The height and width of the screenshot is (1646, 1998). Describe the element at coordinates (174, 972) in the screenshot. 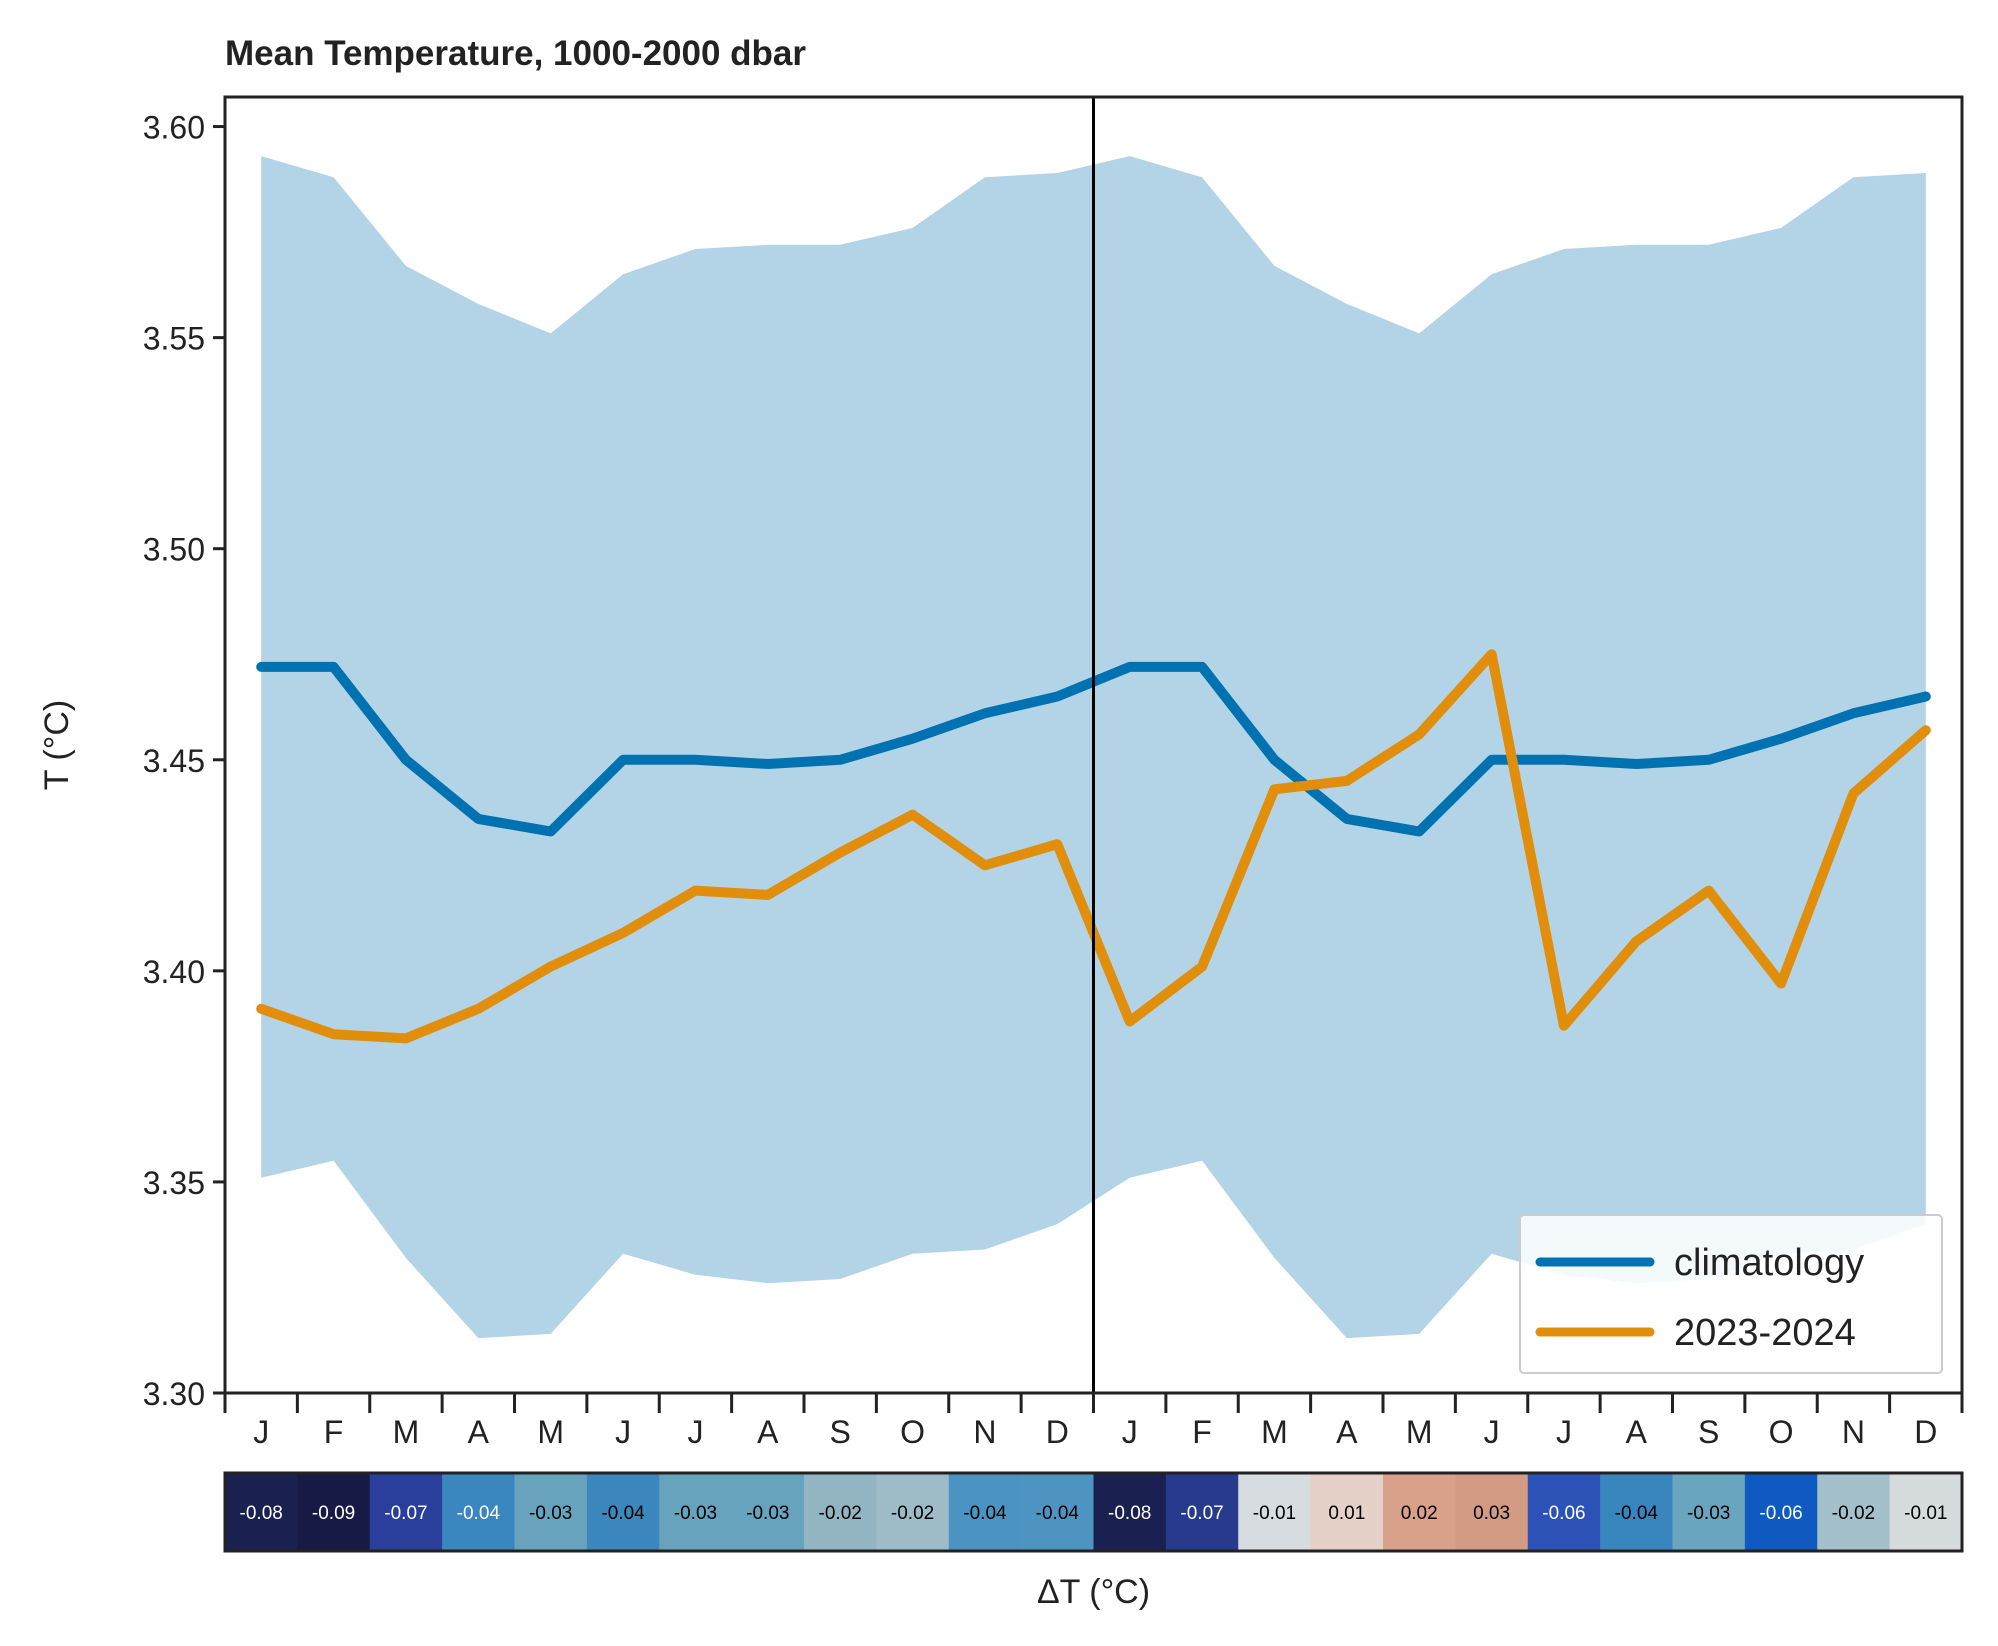

I see `y-tick-label: 3.40` at that location.